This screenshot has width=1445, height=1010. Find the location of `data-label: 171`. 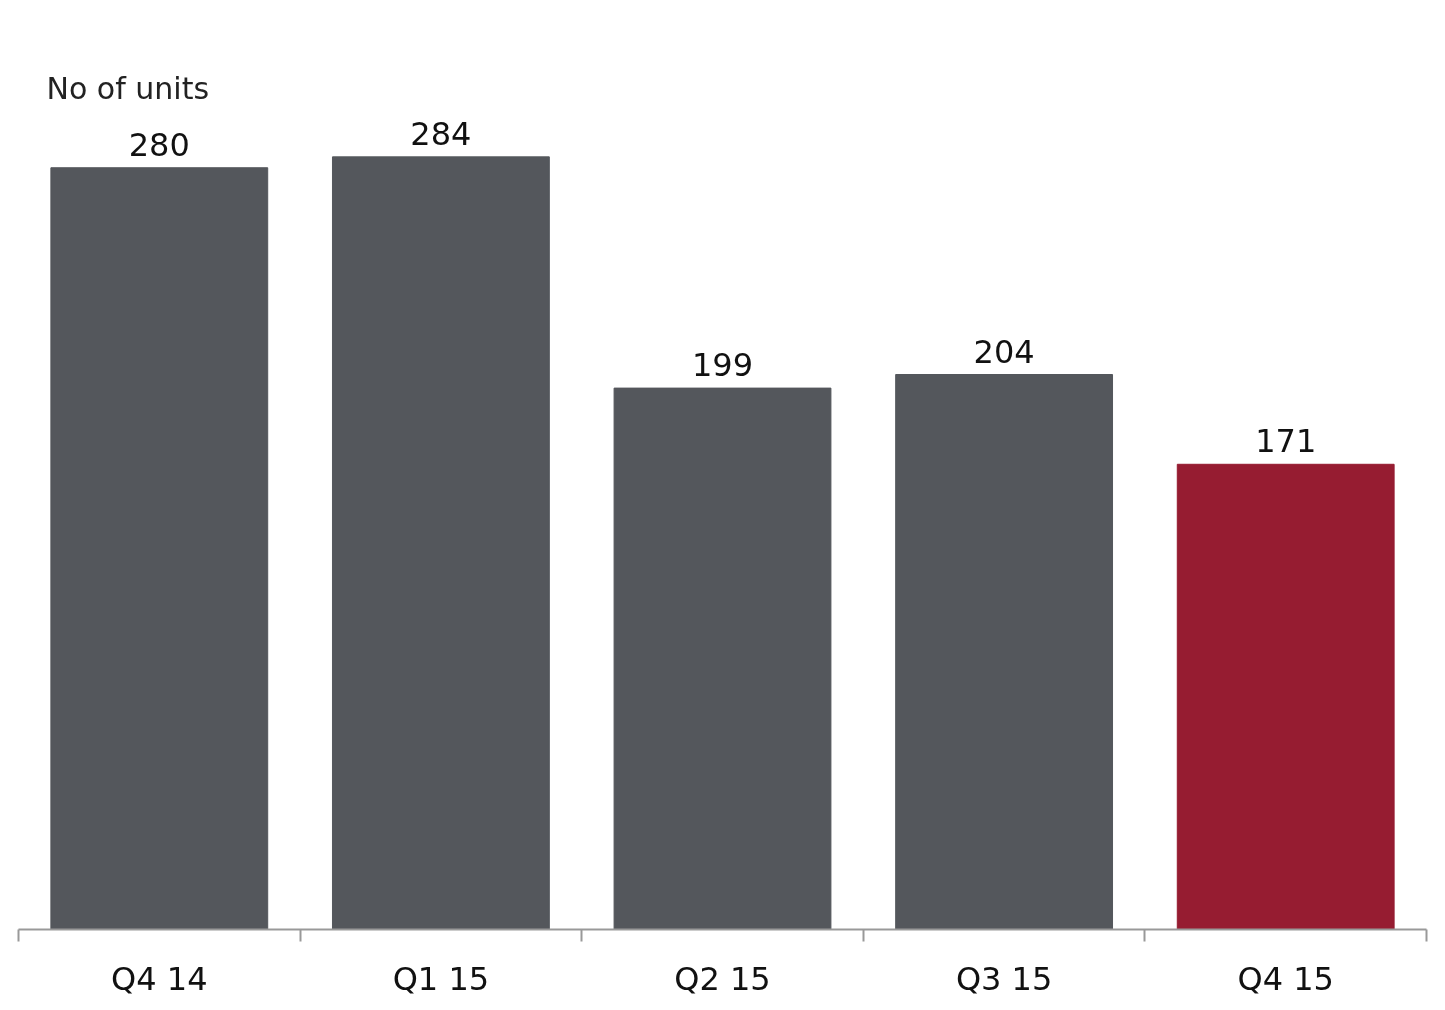

data-label: 171 is located at coordinates (1286, 441).